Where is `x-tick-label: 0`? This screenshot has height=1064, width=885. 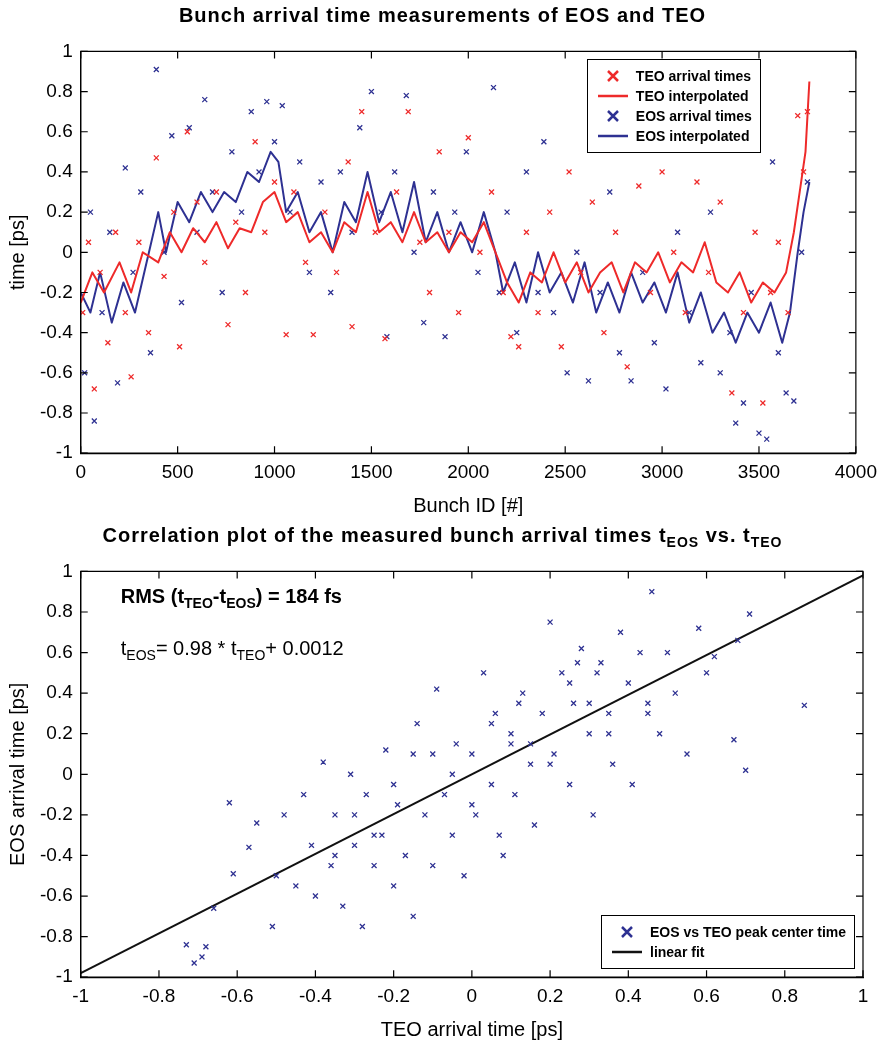 x-tick-label: 0 is located at coordinates (472, 995).